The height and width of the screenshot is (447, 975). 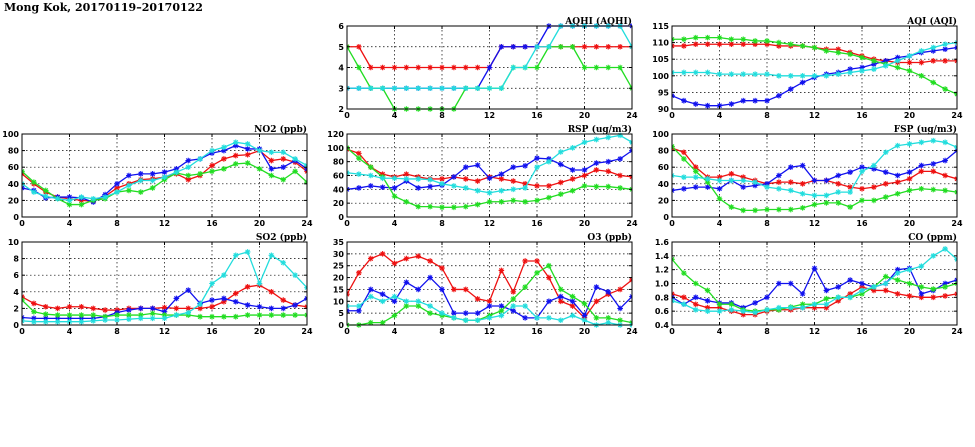 What do you see at coordinates (598, 21) in the screenshot?
I see `panel-title: AQHI (AQHI)` at bounding box center [598, 21].